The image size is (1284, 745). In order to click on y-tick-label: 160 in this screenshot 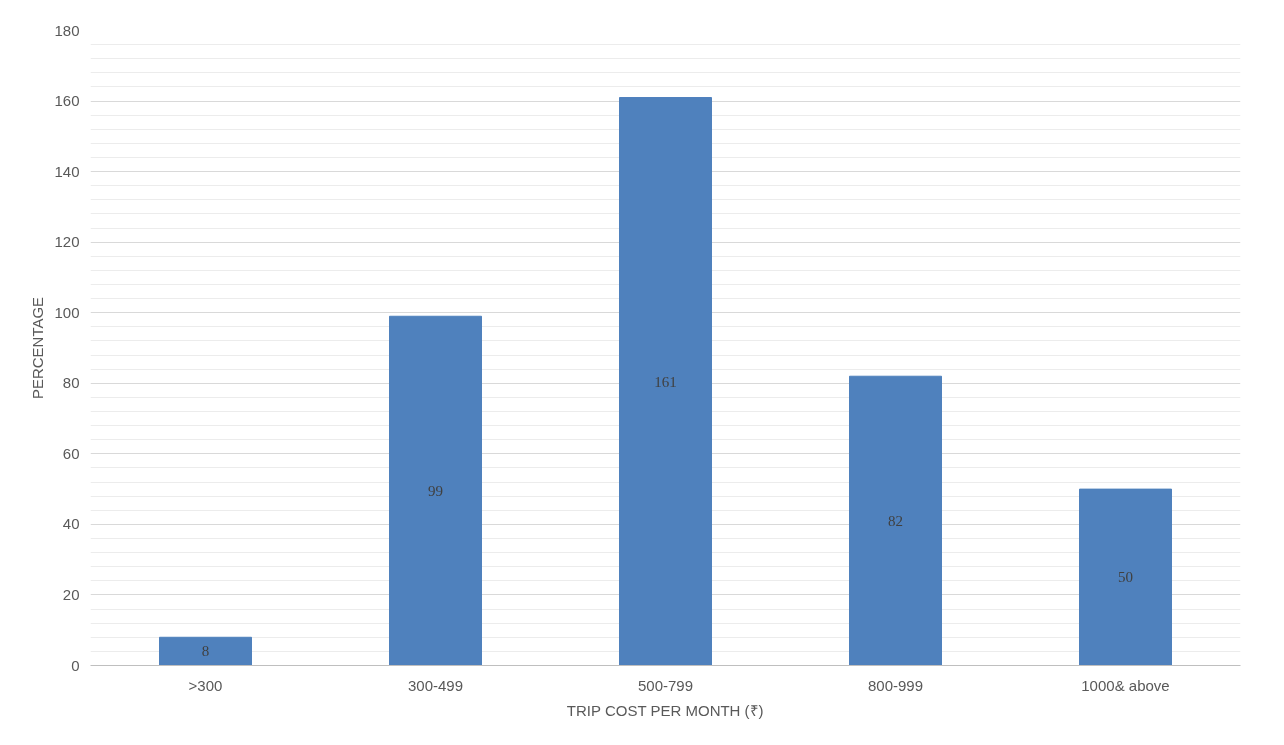, I will do `click(67, 101)`.